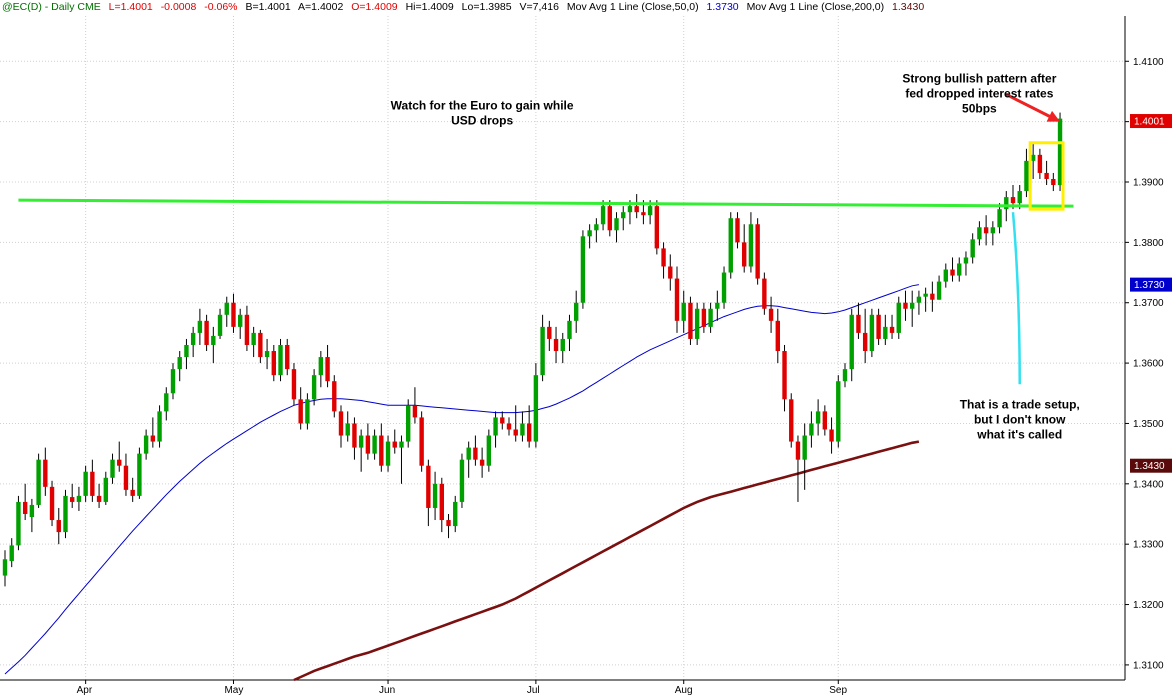 This screenshot has height=698, width=1172. I want to click on annotation-line: That is a trade setup,, so click(1020, 404).